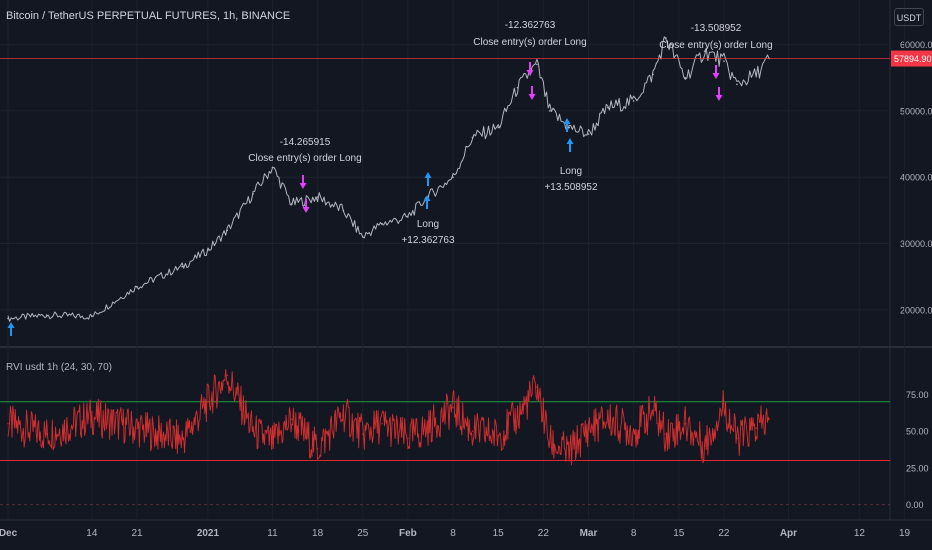 The height and width of the screenshot is (550, 932). Describe the element at coordinates (909, 17) in the screenshot. I see `currency-badge: USDT` at that location.